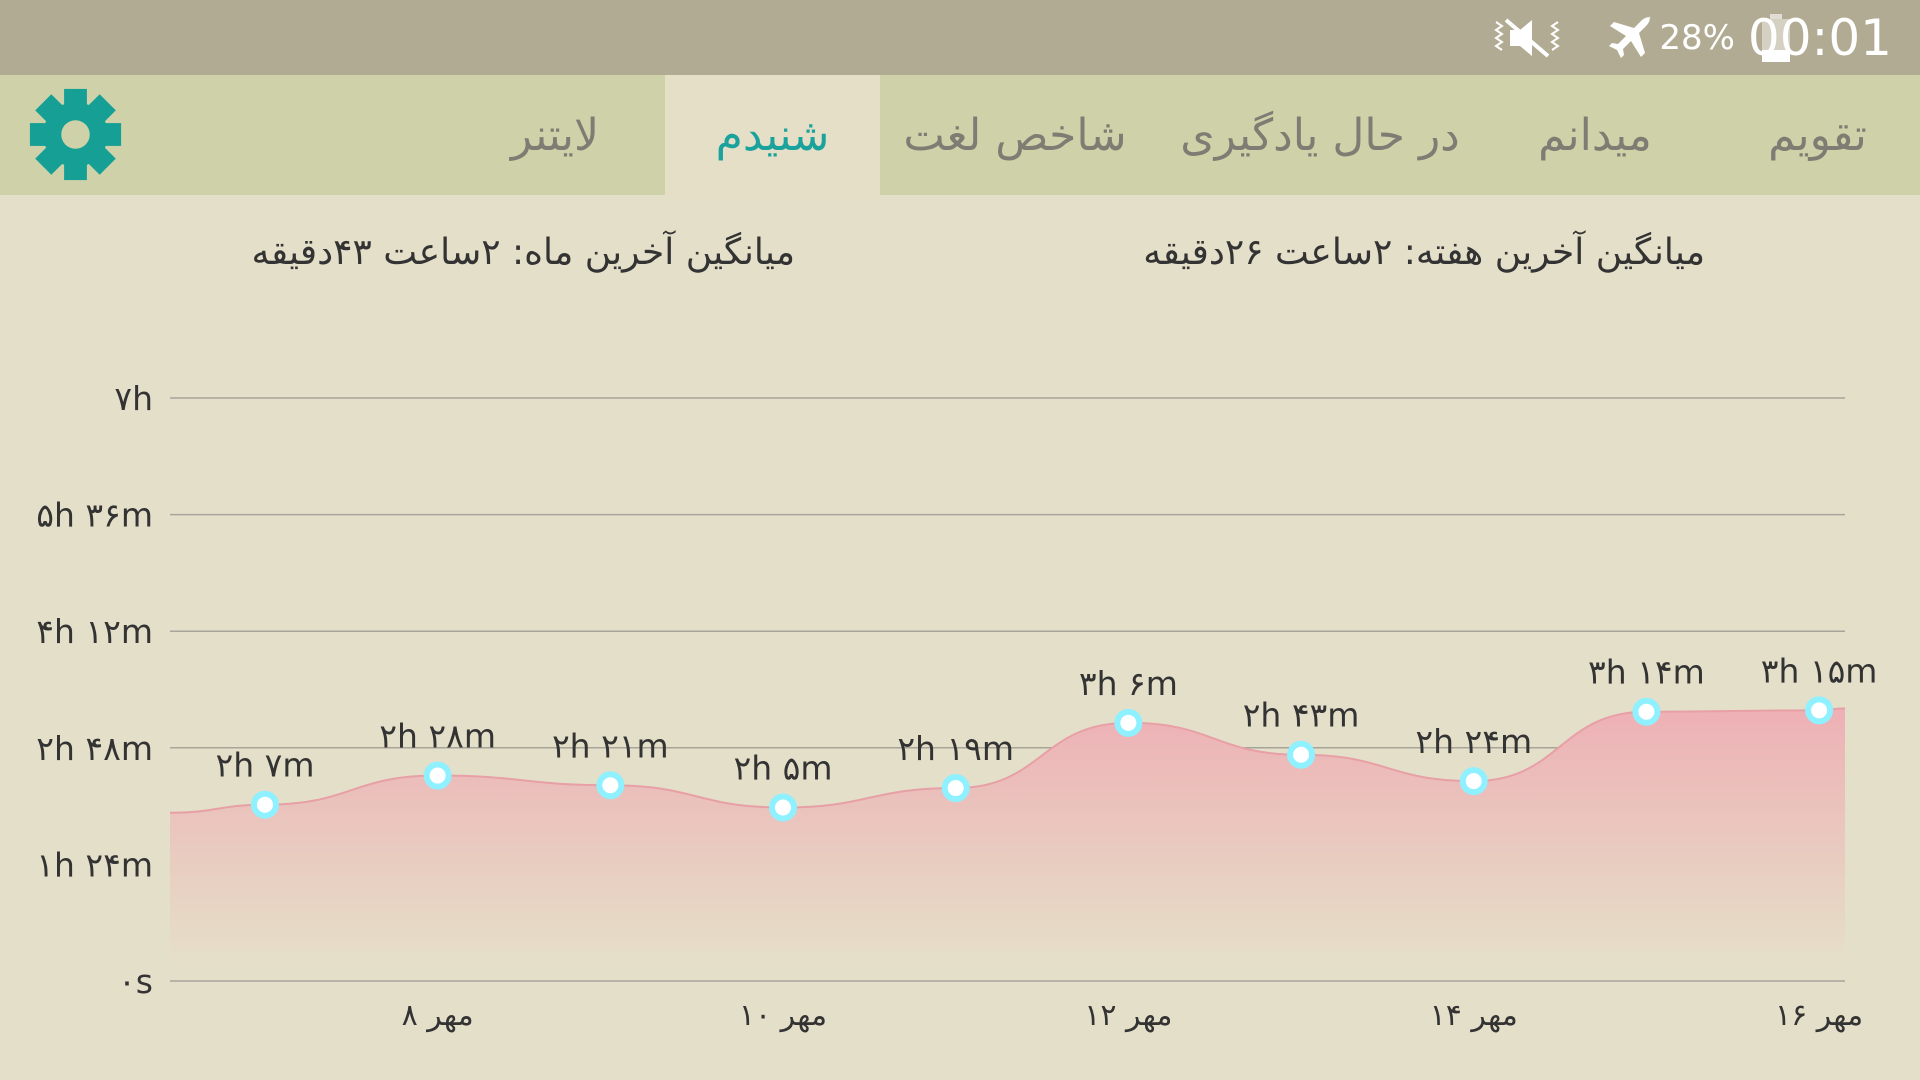 This screenshot has height=1080, width=1920. What do you see at coordinates (523, 252) in the screenshot?
I see `month-average: میانگین آخرین ماه: ۲ساعت ۴۳دقیقه` at bounding box center [523, 252].